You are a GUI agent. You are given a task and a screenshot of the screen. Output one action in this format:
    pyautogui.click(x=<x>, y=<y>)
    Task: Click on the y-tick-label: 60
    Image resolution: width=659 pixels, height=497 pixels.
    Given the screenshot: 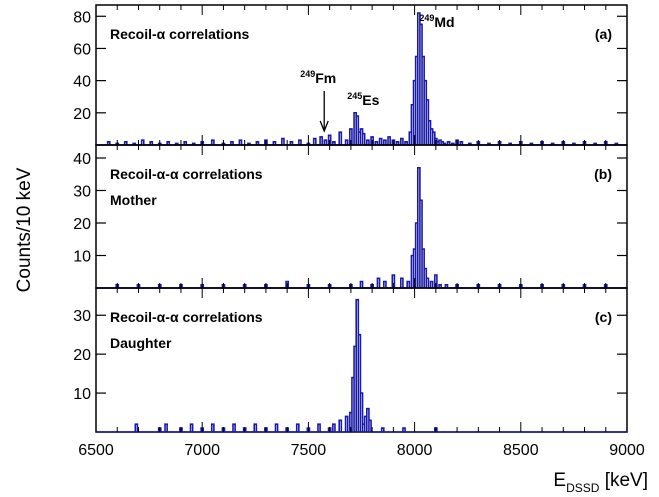 What is the action you would take?
    pyautogui.click(x=82, y=49)
    